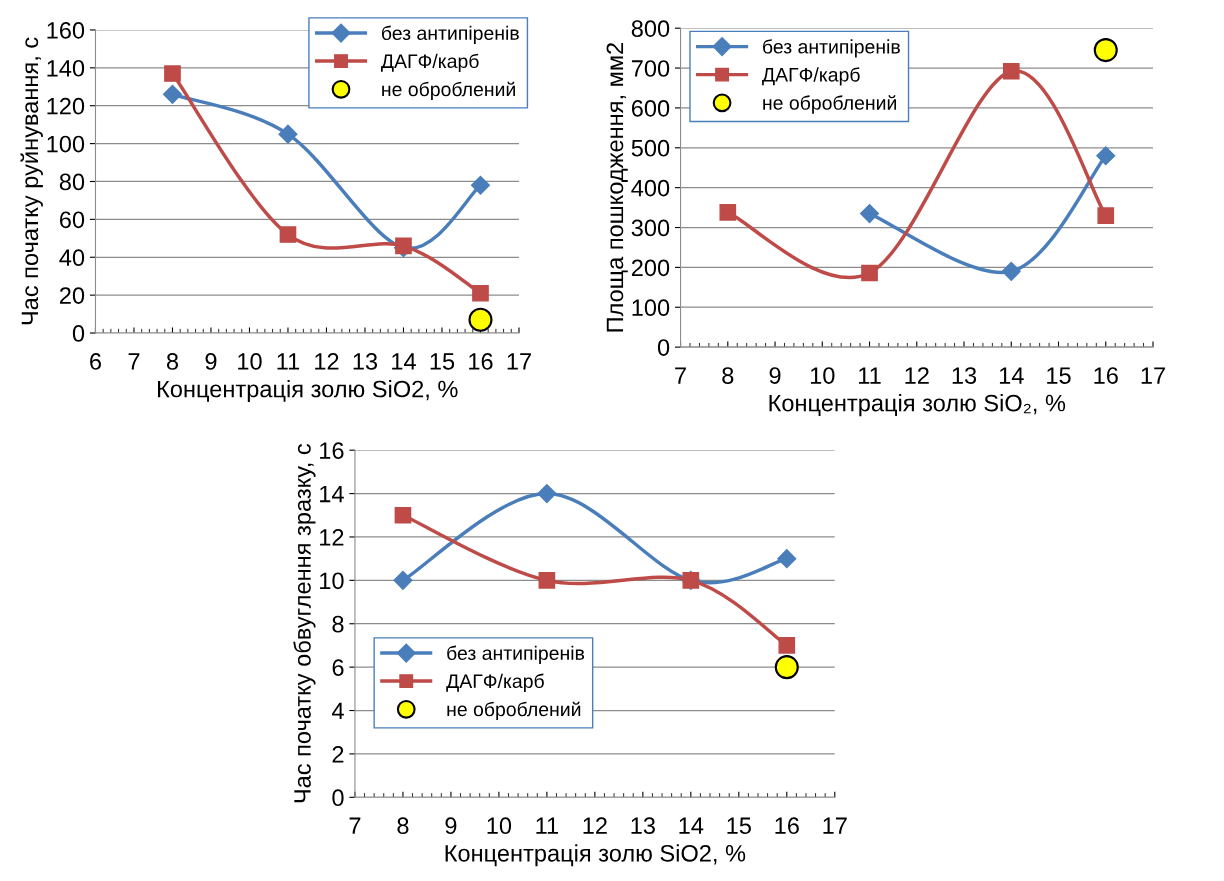 This screenshot has height=881, width=1224. Describe the element at coordinates (66, 68) in the screenshot. I see `y-tick-label: 140` at that location.